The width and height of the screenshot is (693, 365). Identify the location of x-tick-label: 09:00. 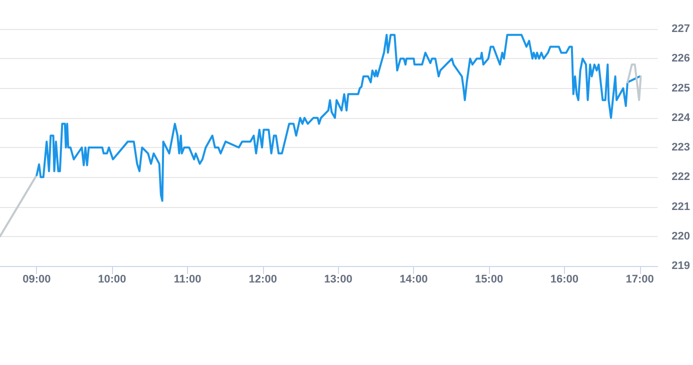
(36, 280).